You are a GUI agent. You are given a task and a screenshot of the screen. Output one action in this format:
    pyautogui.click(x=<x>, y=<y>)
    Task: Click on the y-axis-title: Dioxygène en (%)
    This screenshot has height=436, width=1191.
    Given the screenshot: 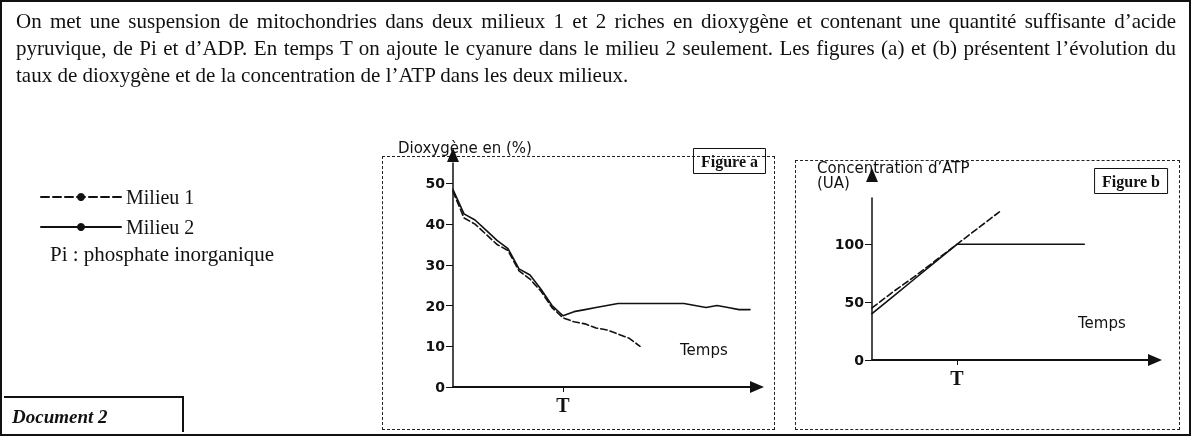 What is the action you would take?
    pyautogui.click(x=465, y=147)
    